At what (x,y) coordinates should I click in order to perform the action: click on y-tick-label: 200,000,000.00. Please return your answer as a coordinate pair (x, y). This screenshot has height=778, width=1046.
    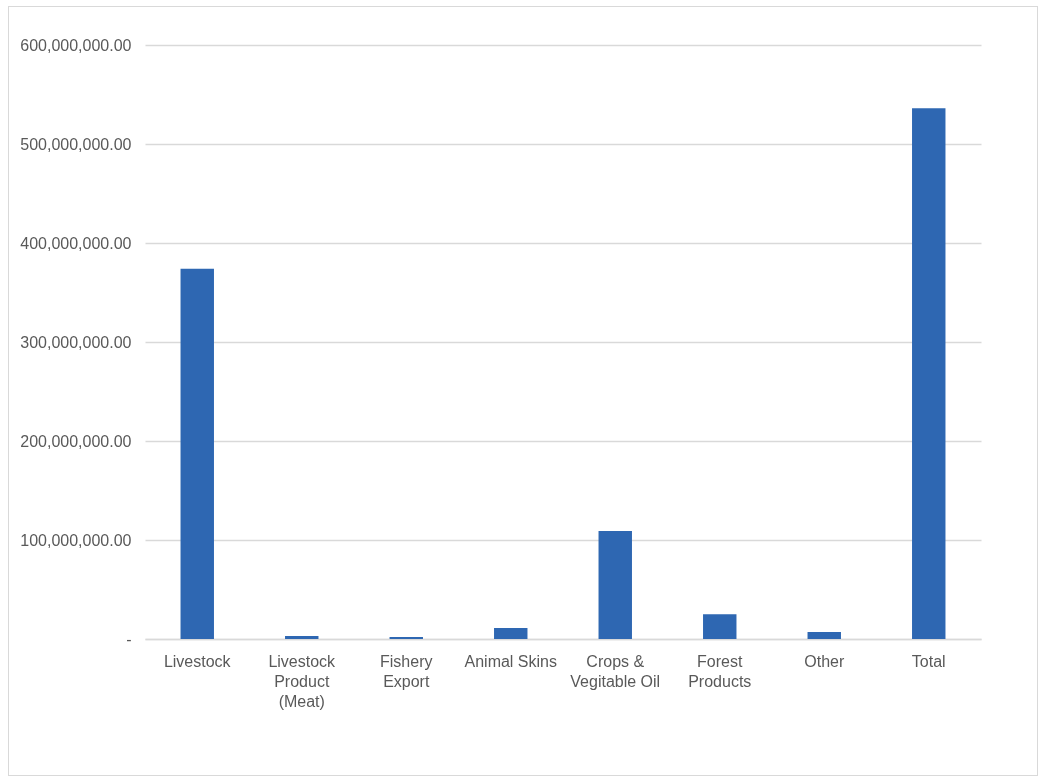
    Looking at the image, I should click on (76, 441).